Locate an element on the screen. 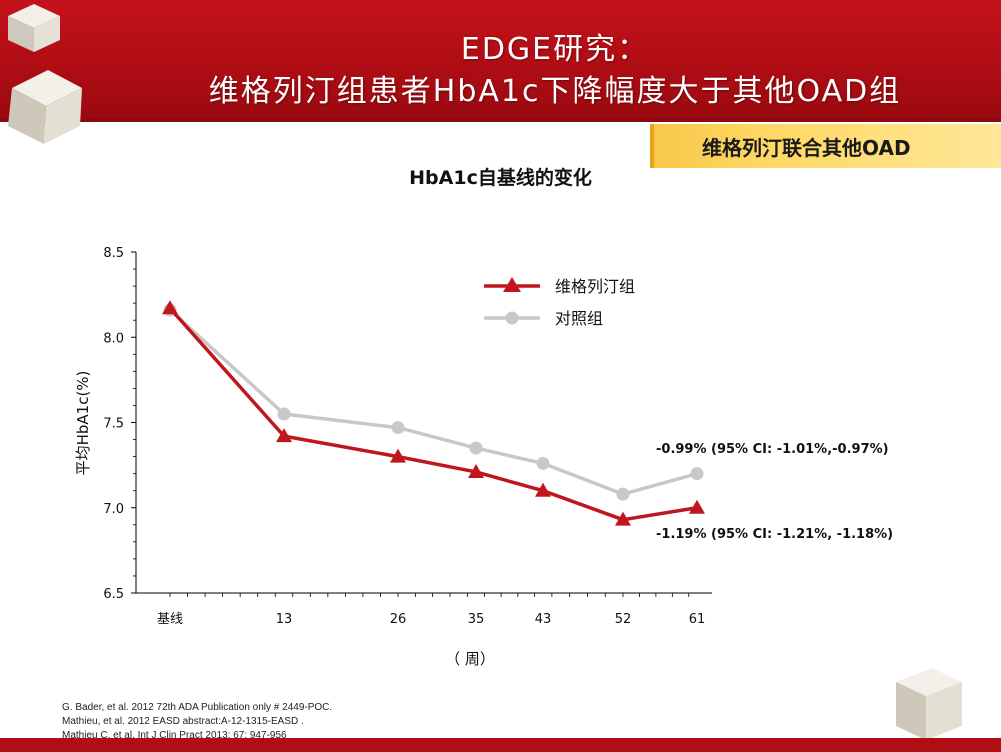 The width and height of the screenshot is (1001, 752). slide-title-line2: 维格列汀组患者HbA1c下降幅度大于其他OAD组 is located at coordinates (555, 91).